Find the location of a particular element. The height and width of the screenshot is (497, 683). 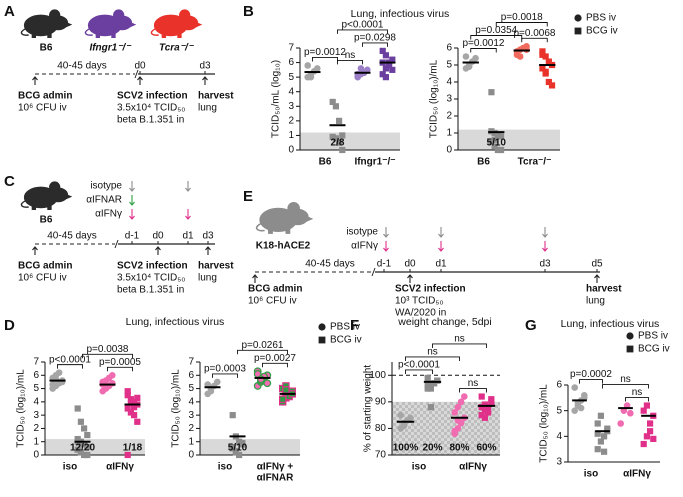

interval-label: 40-45 days is located at coordinates (81, 66).